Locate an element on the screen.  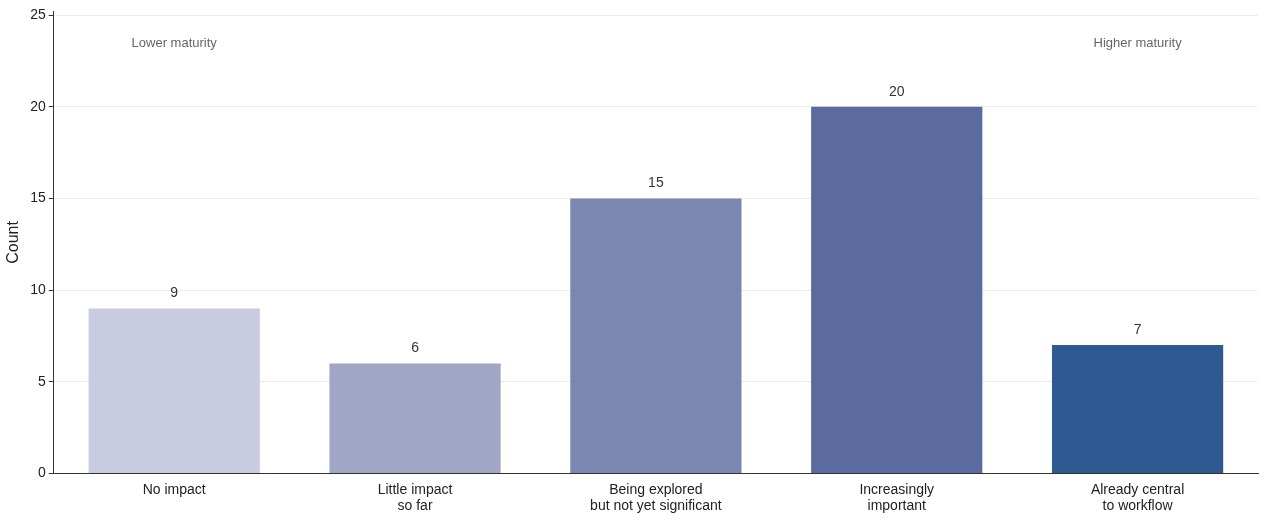
y-tick-label: 10 is located at coordinates (38, 288).